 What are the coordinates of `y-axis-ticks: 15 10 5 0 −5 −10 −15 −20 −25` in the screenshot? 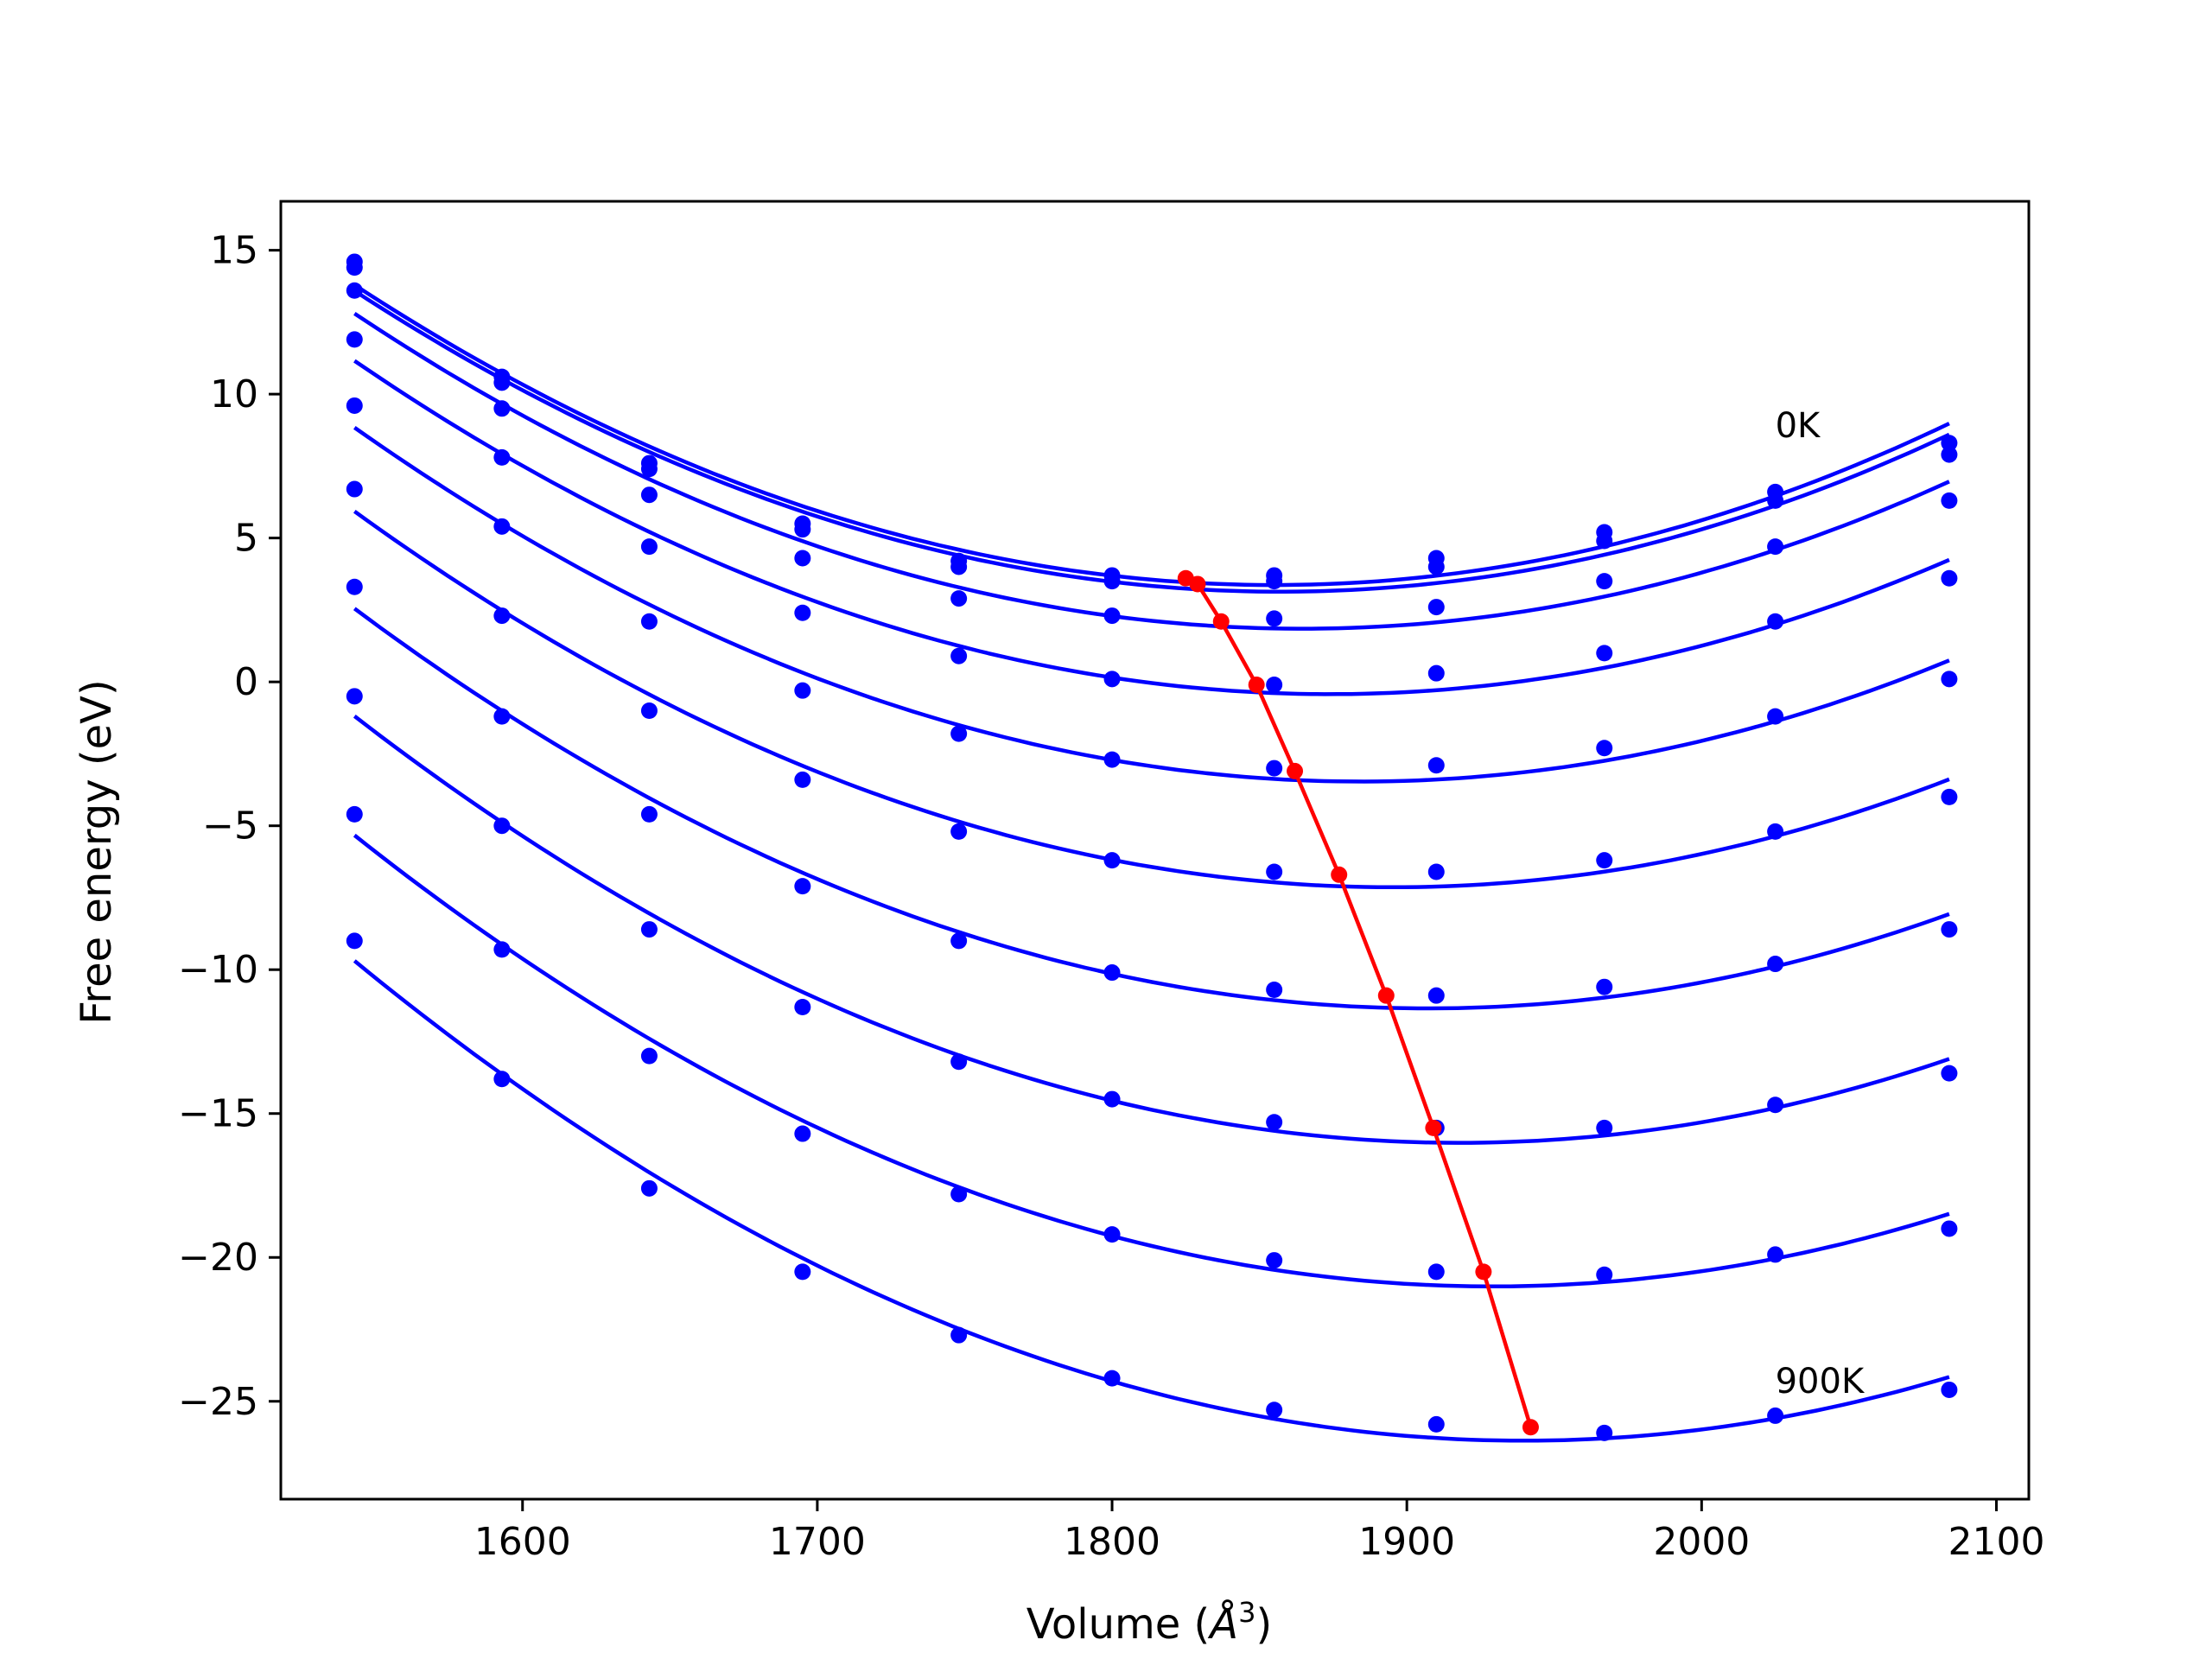 It's located at (230, 826).